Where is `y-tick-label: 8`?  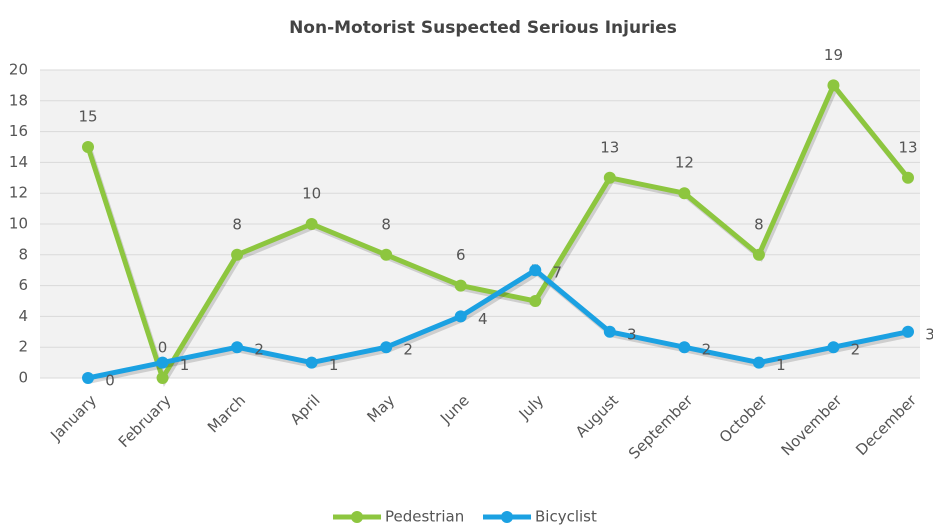
y-tick-label: 8 is located at coordinates (23, 254).